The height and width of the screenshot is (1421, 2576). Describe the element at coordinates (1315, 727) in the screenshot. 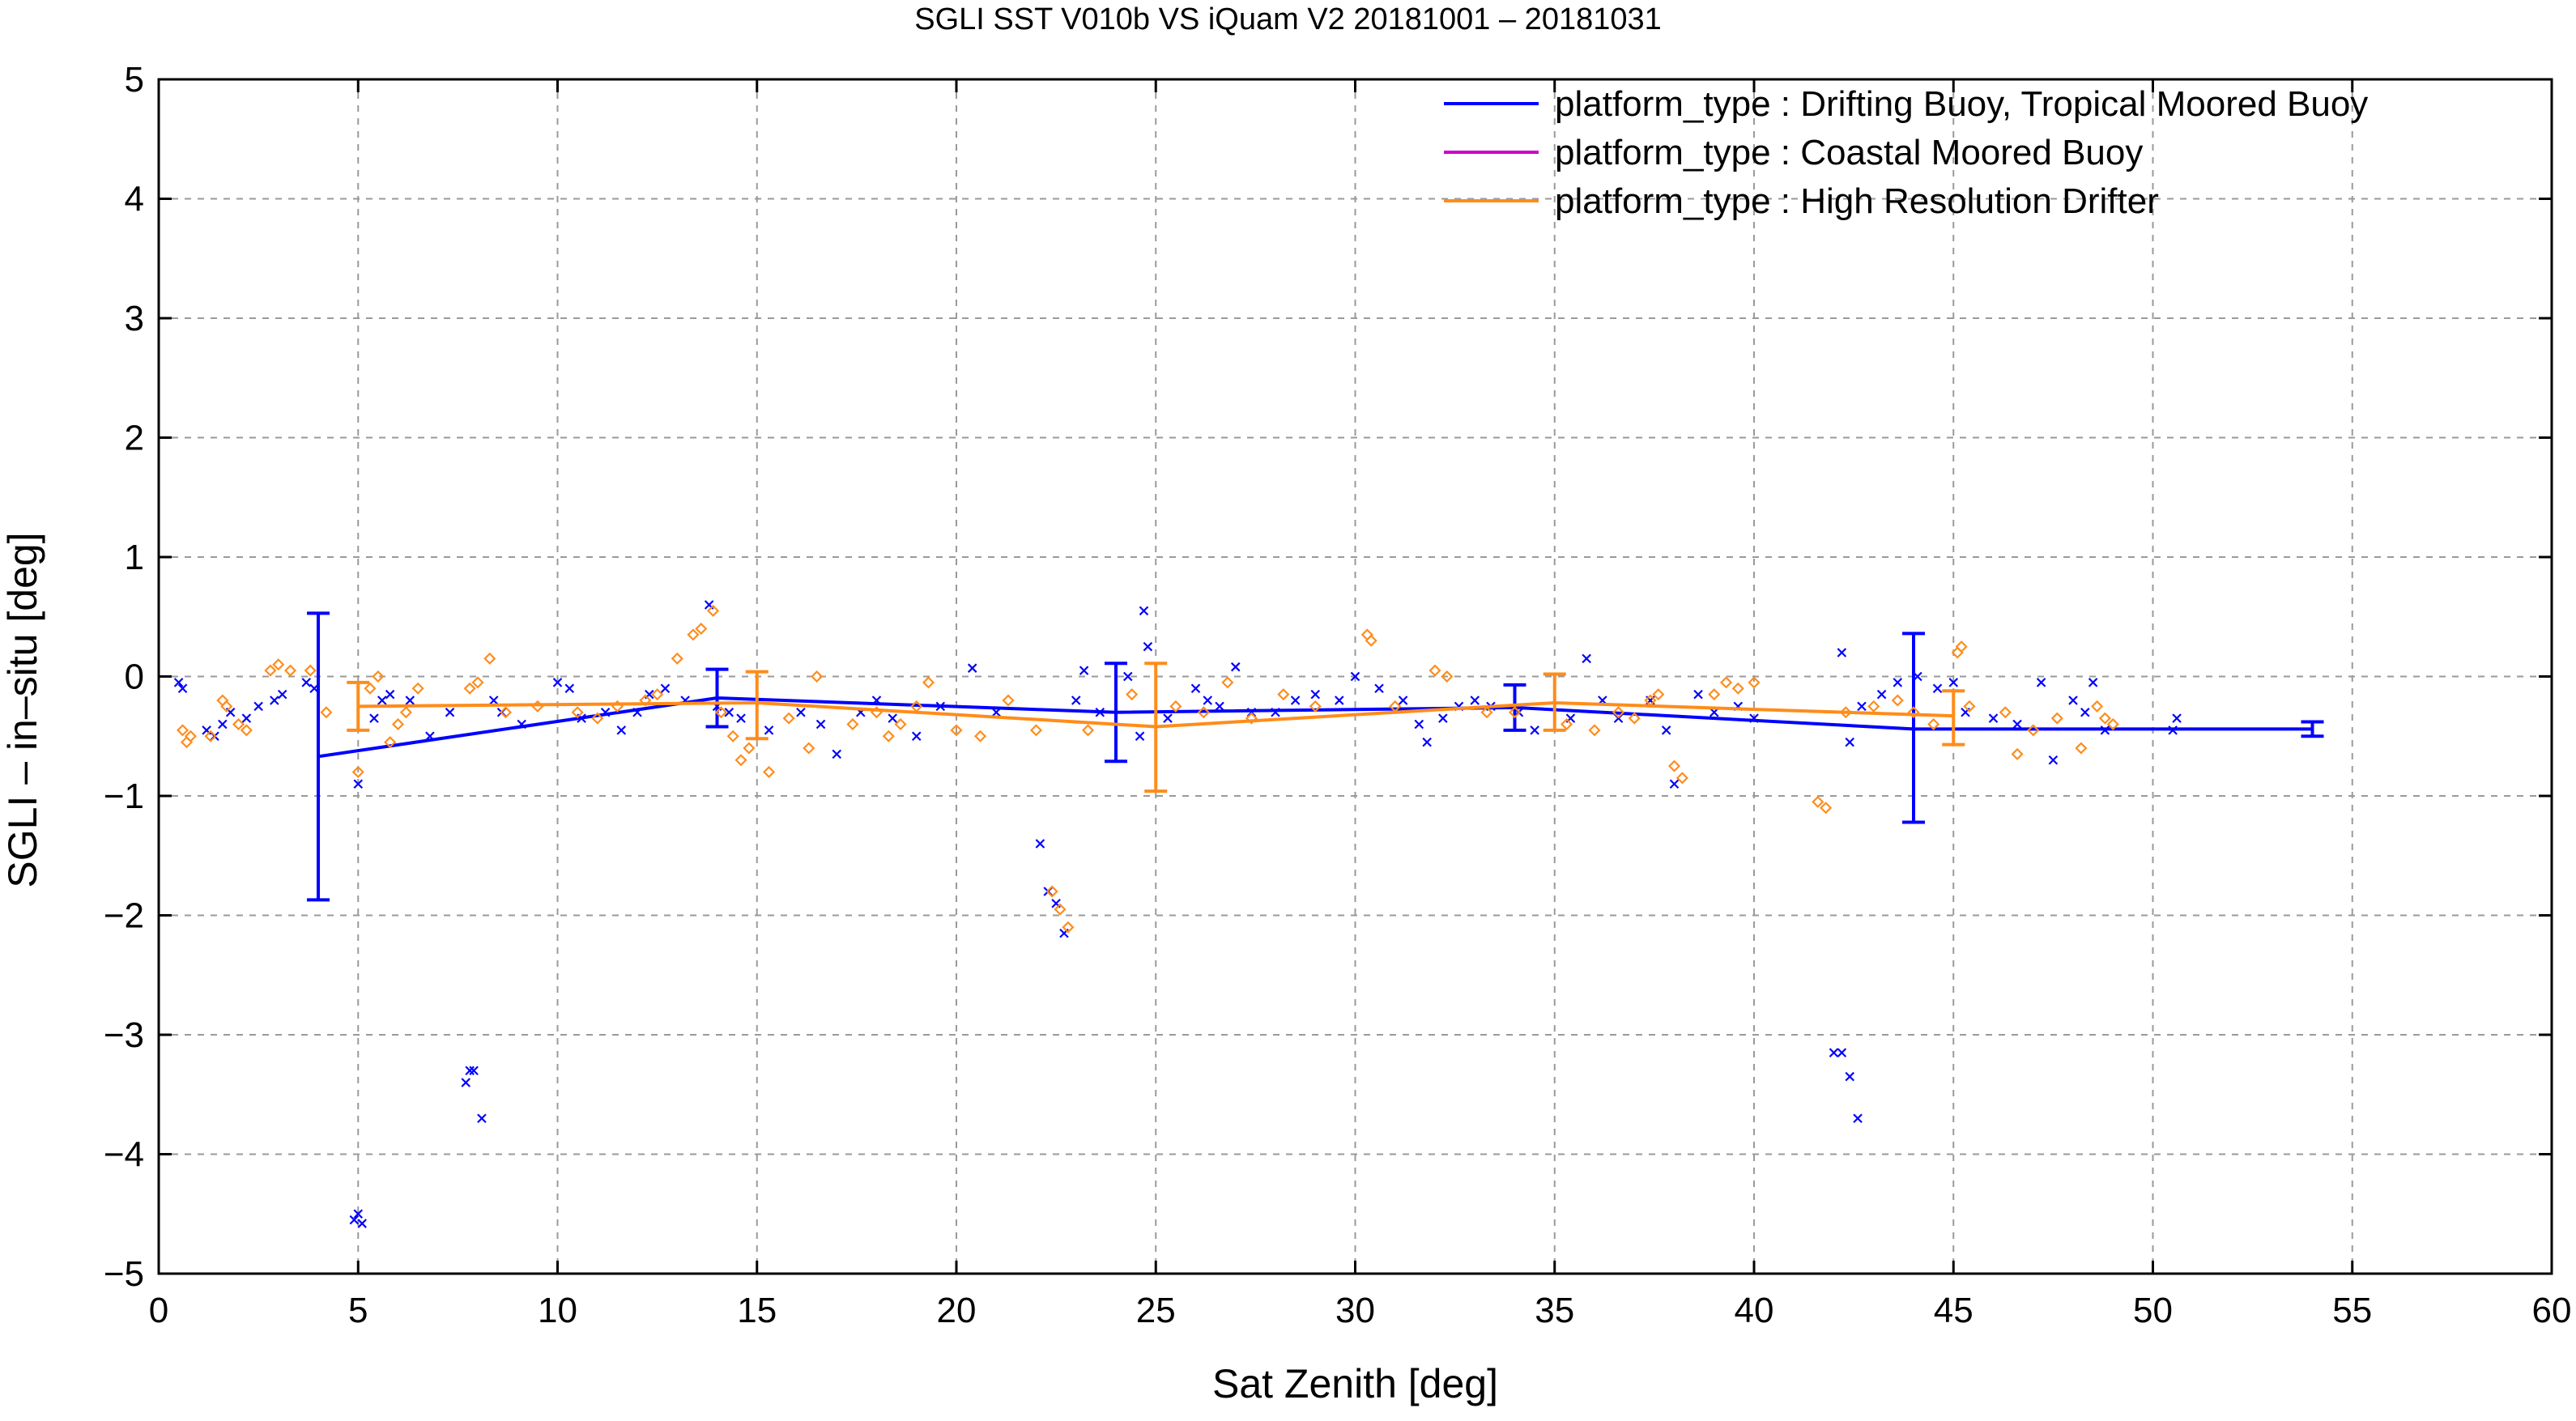

I see `mean-line` at that location.